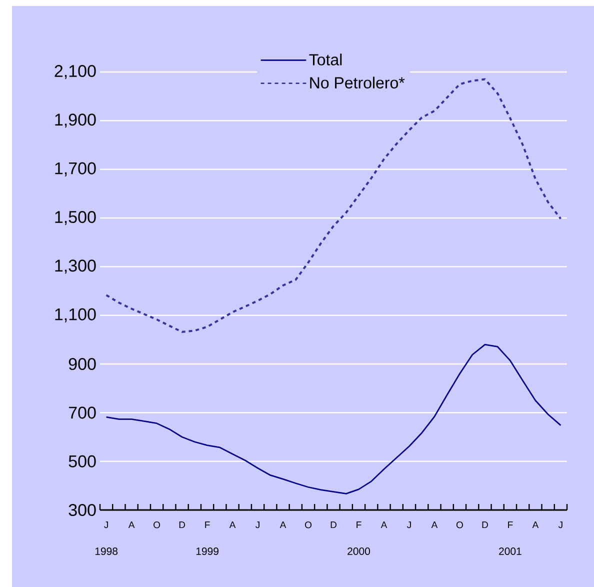 This screenshot has height=587, width=594. I want to click on legend-label: No Petrolero*, so click(357, 82).